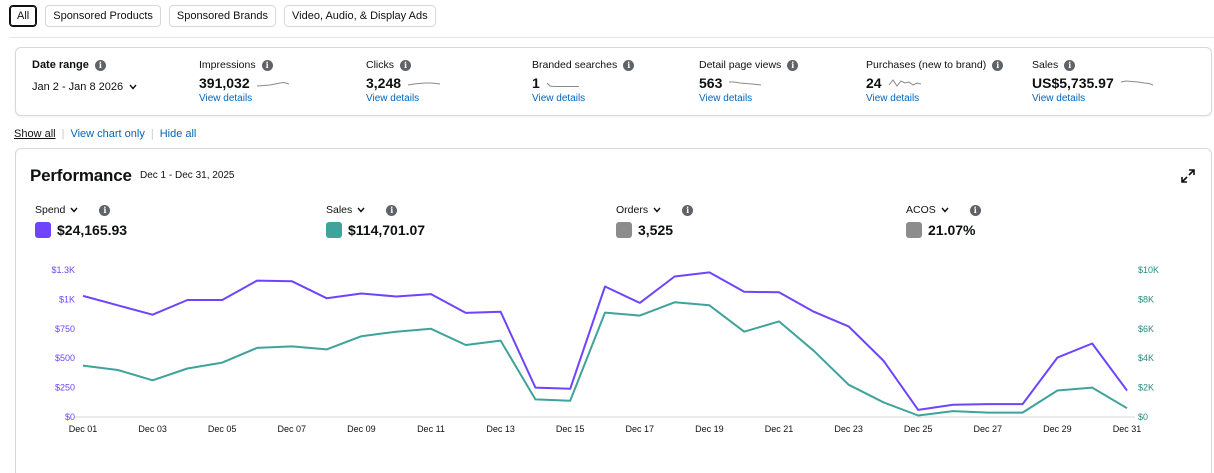 Image resolution: width=1214 pixels, height=473 pixels. Describe the element at coordinates (500, 429) in the screenshot. I see `x-tick-label: Dec 13` at that location.